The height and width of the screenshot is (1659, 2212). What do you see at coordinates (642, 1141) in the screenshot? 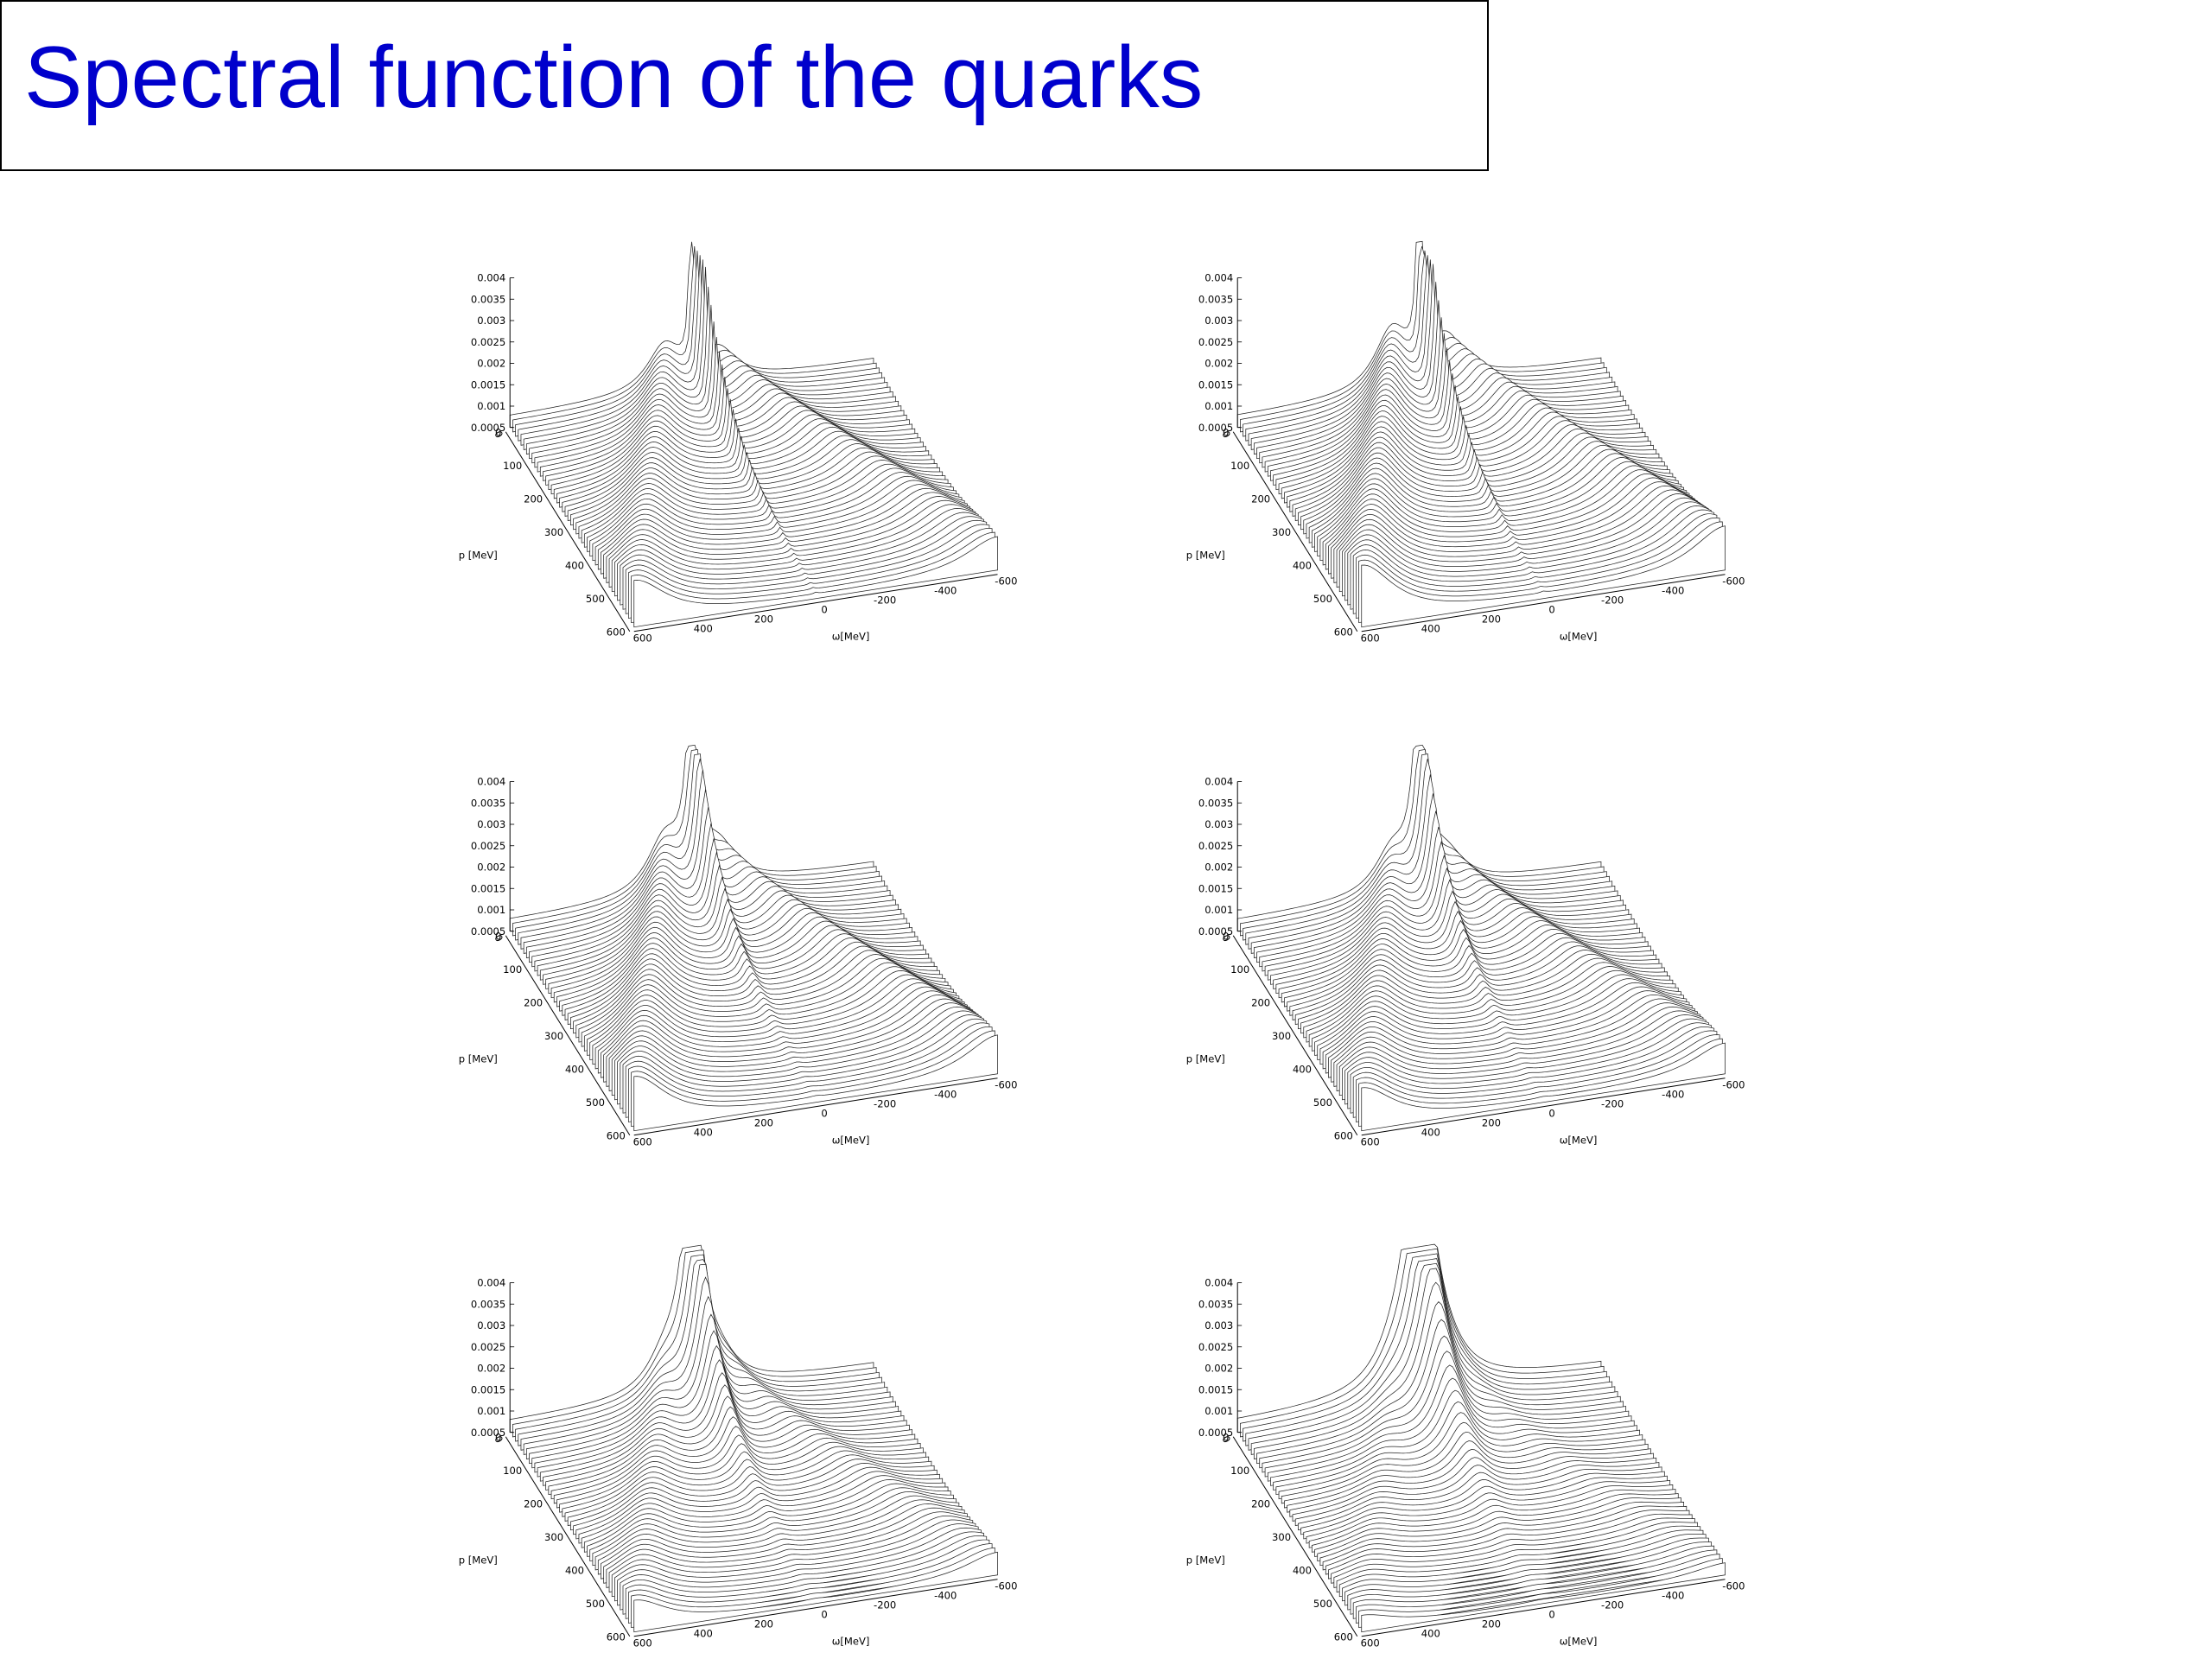
I see `omega-tick-label: 600` at bounding box center [642, 1141].